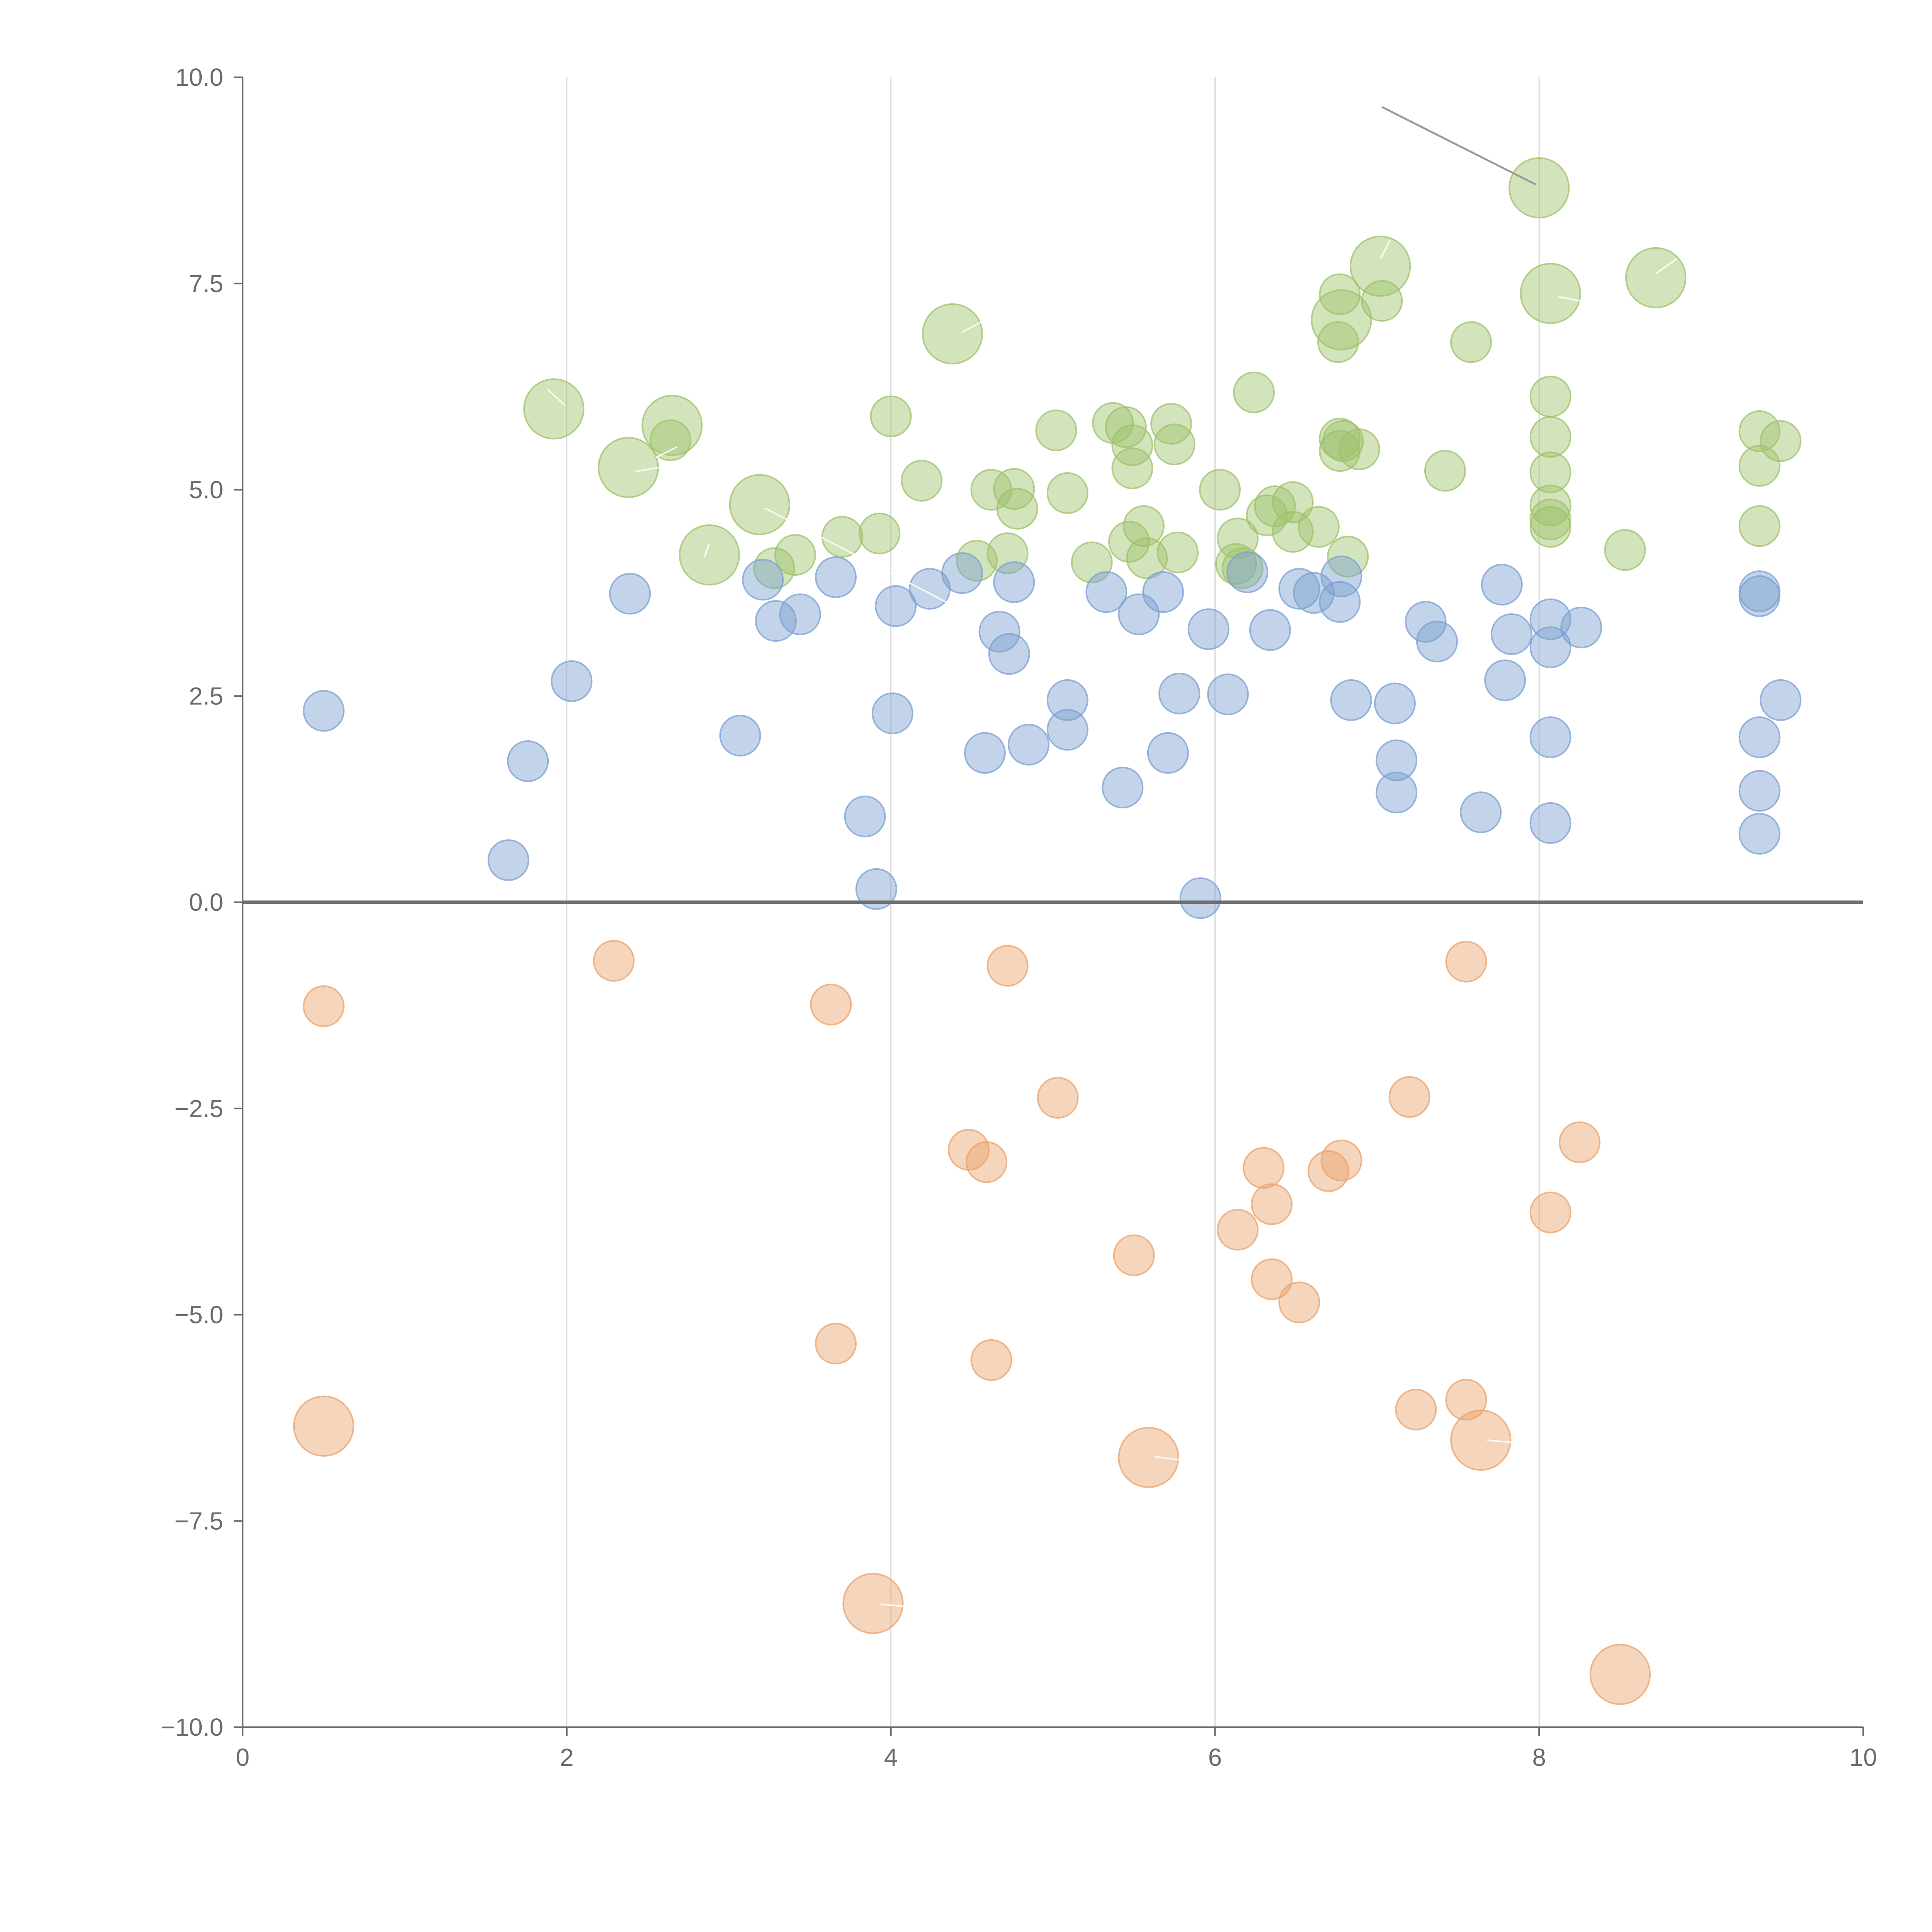 The height and width of the screenshot is (1932, 1932). I want to click on x-tick-label: 6, so click(1215, 1757).